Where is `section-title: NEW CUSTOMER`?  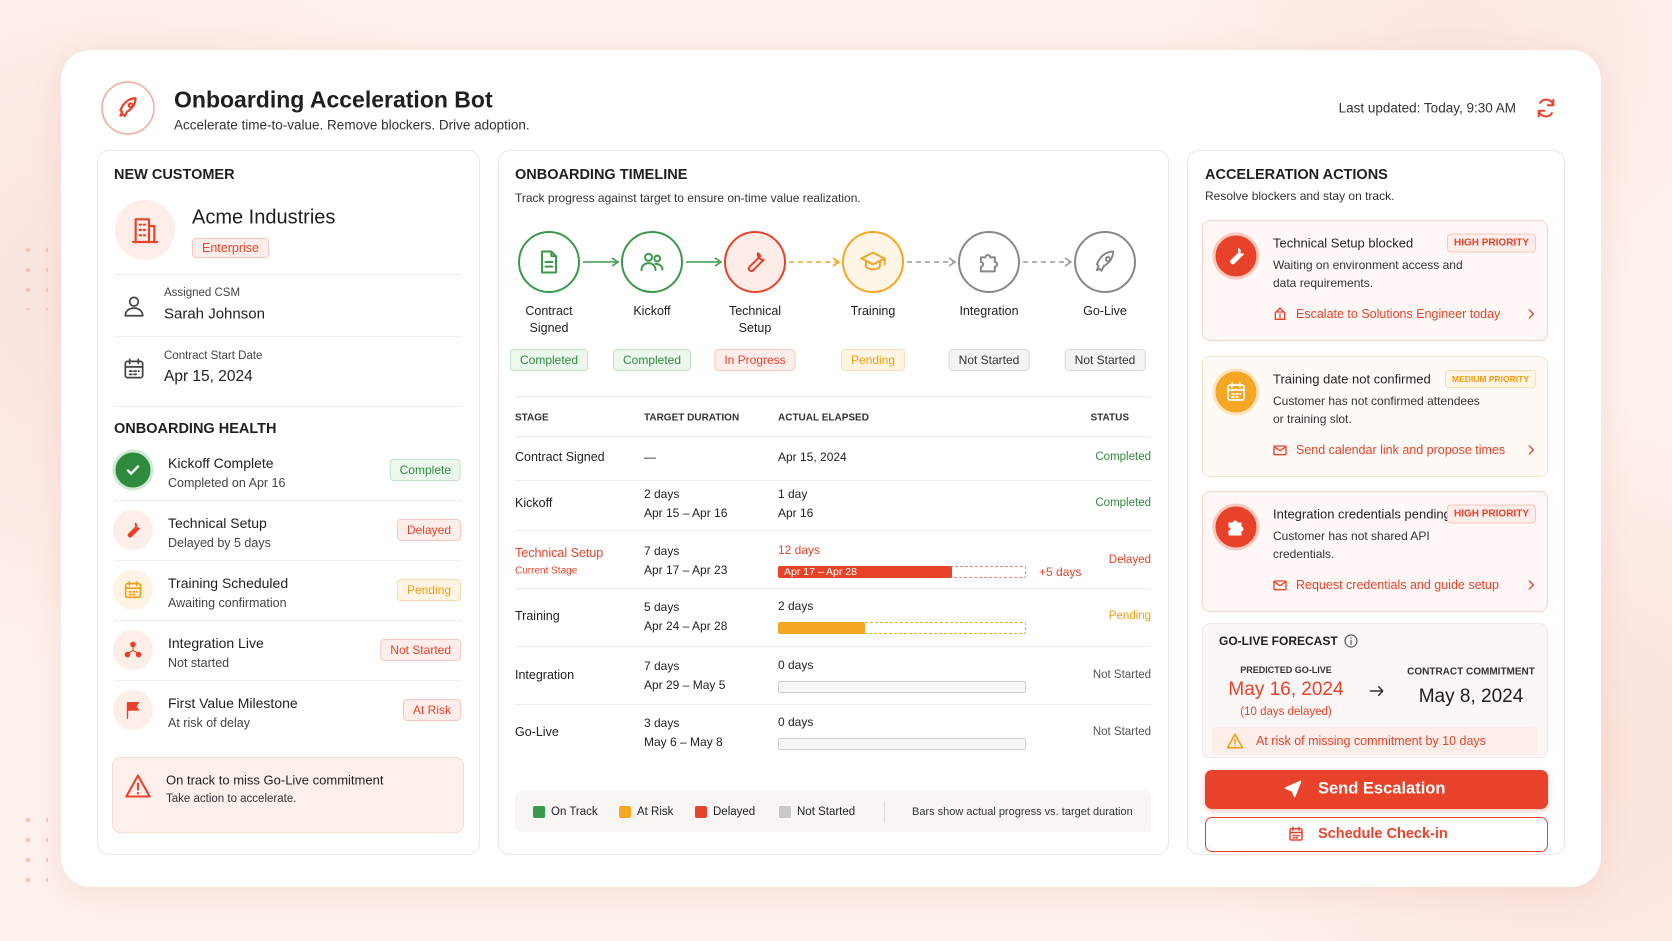
section-title: NEW CUSTOMER is located at coordinates (174, 175).